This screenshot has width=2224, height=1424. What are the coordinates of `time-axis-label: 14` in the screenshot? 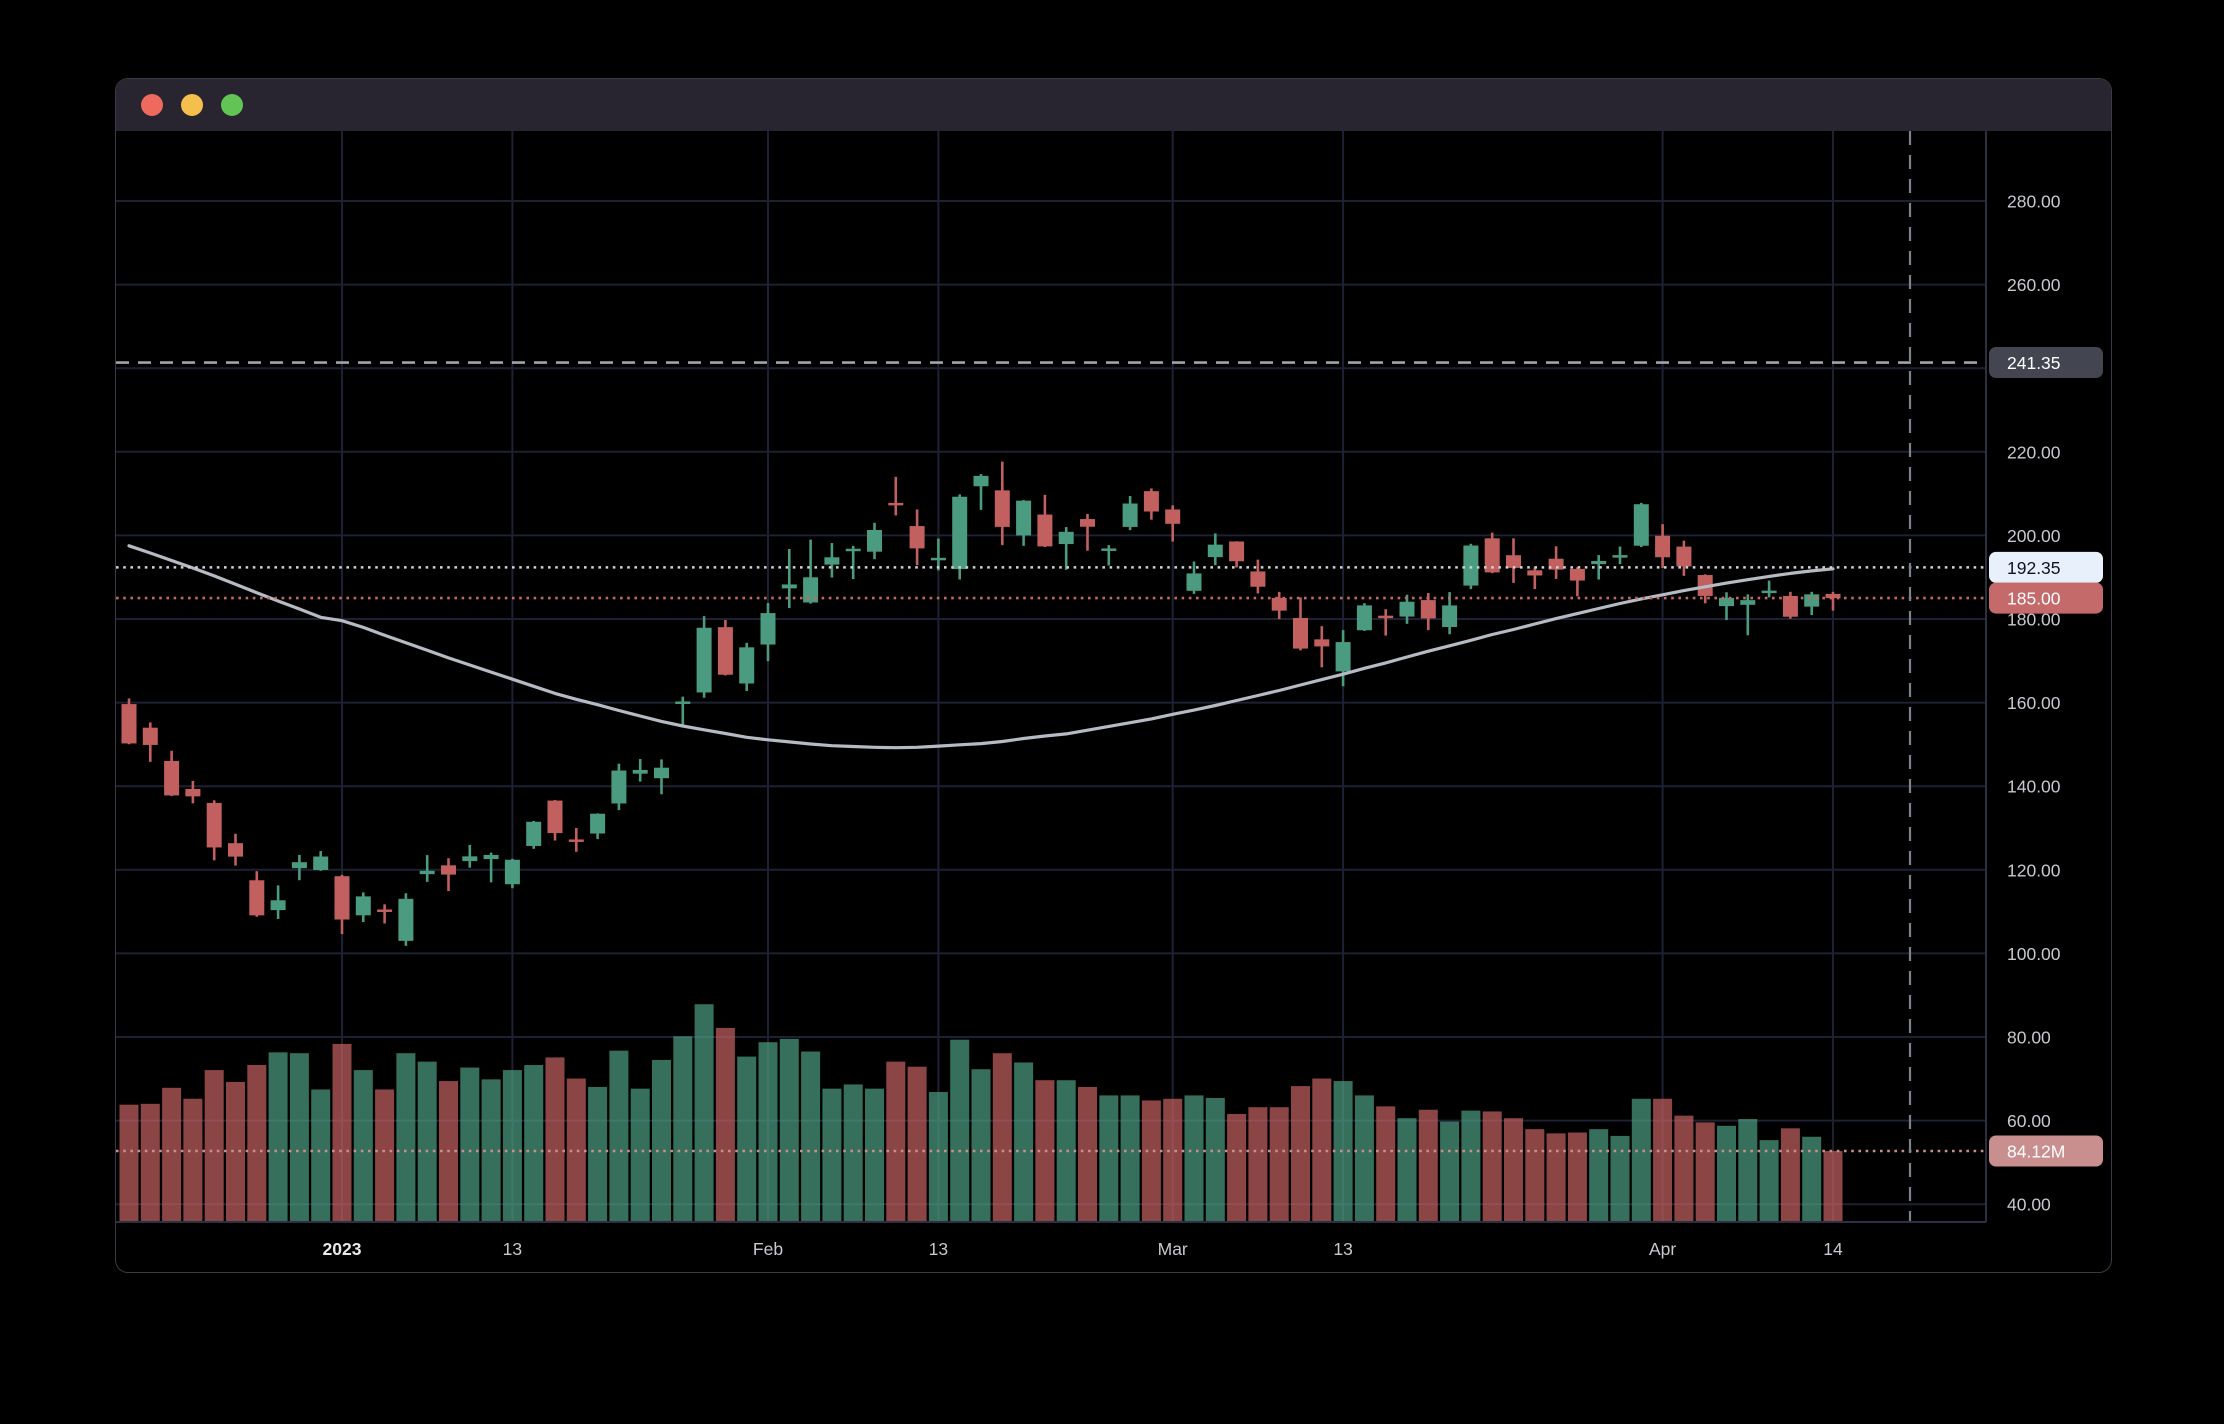 It's located at (1833, 1249).